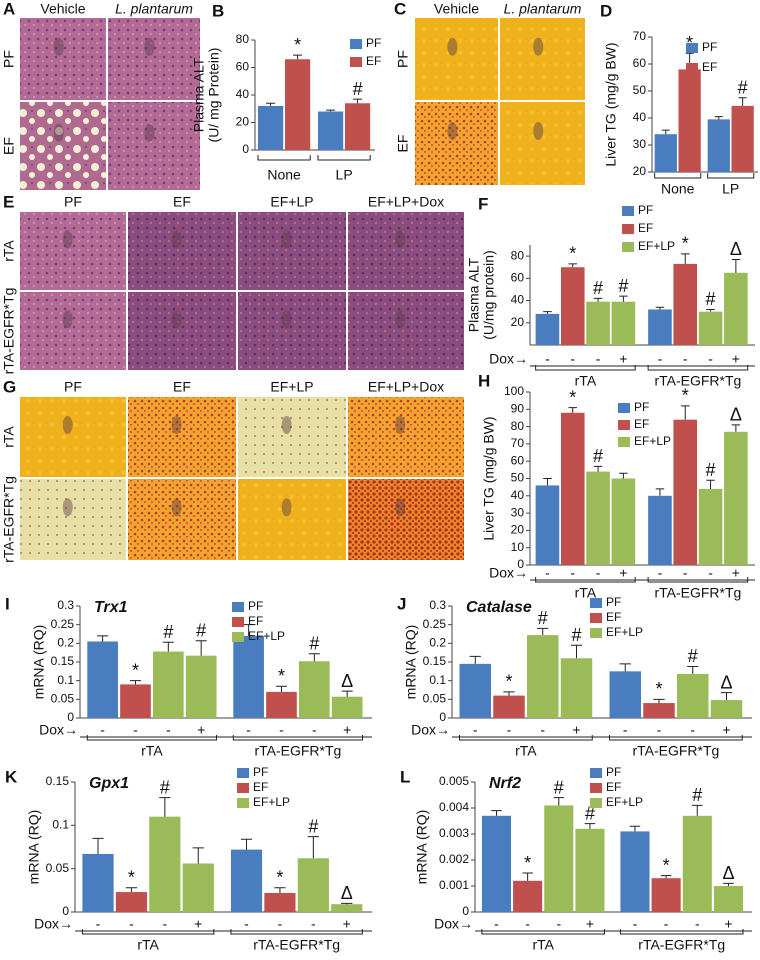  I want to click on row-label: rTA-EGFR*Tg, so click(9, 519).